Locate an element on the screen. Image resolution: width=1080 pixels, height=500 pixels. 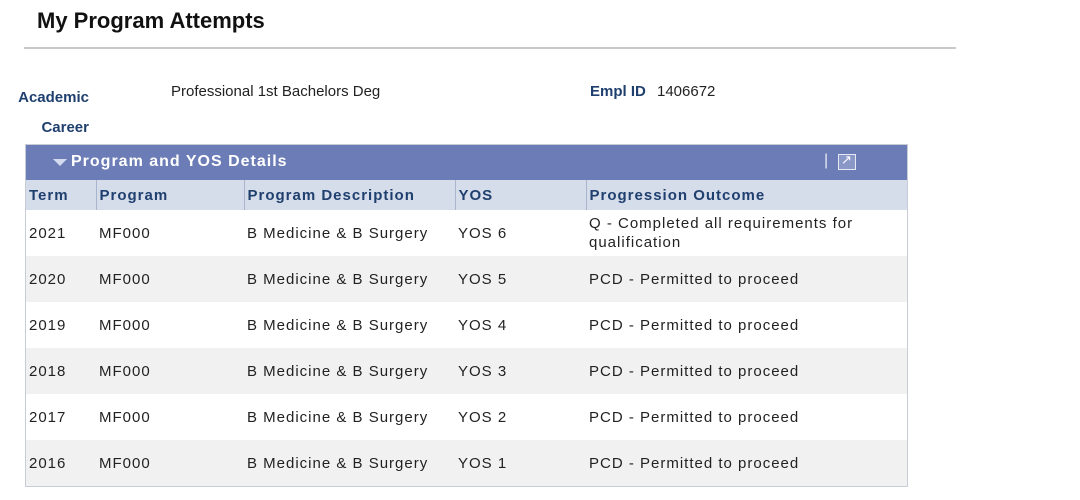
cell-yos: YOS 1 is located at coordinates (520, 463).